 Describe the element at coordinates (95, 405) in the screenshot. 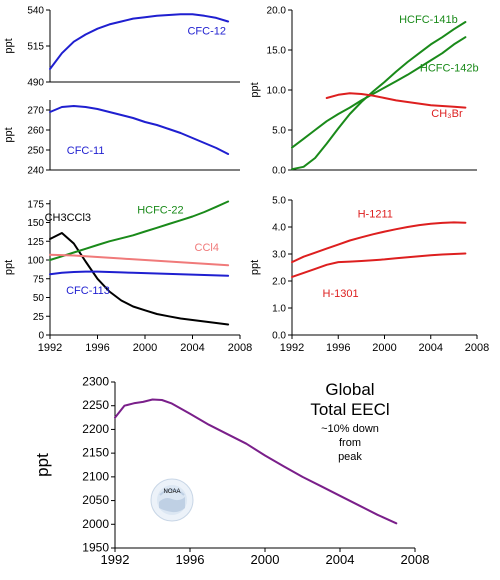

I see `y-tick-label: 2250` at that location.